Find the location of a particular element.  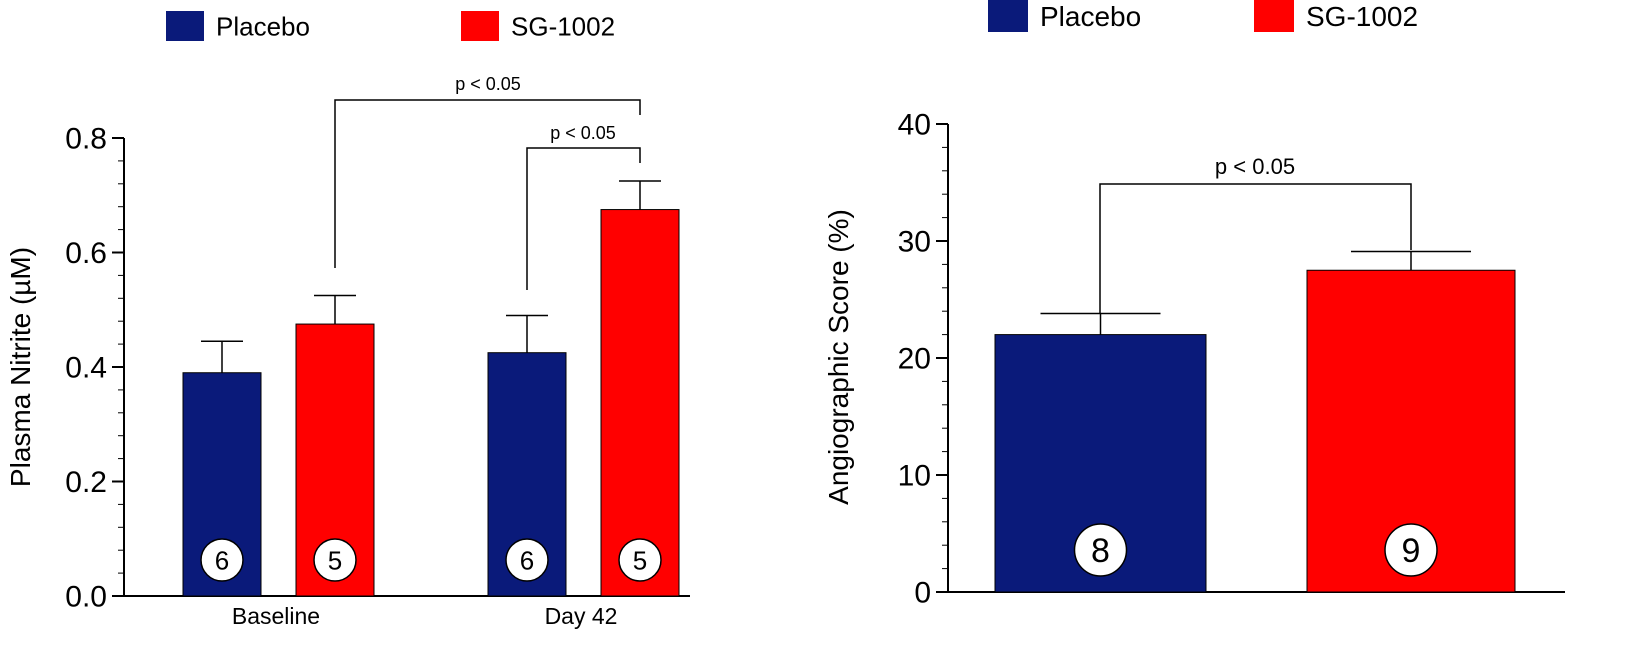

x-category-label: Day 42 is located at coordinates (581, 616).